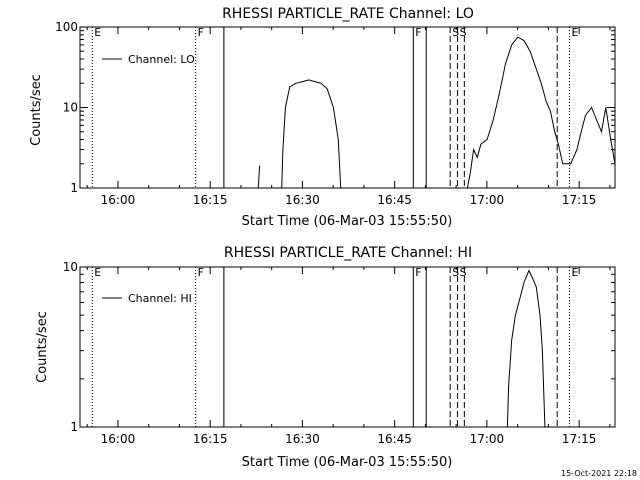 This screenshot has height=480, width=640. I want to click on hi-marker-label-6: S, so click(463, 272).